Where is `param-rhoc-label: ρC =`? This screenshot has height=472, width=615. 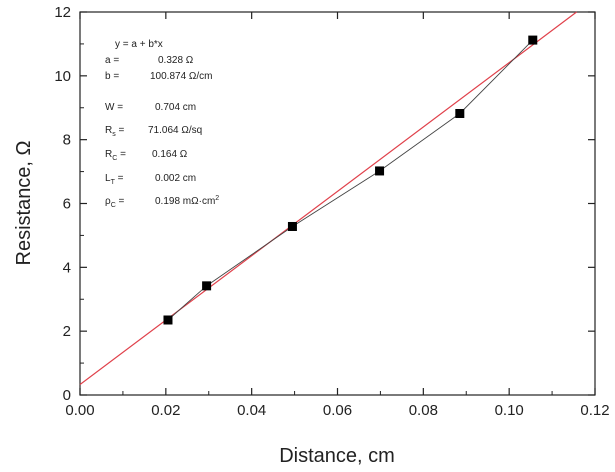
param-rhoc-label: ρC = is located at coordinates (115, 202).